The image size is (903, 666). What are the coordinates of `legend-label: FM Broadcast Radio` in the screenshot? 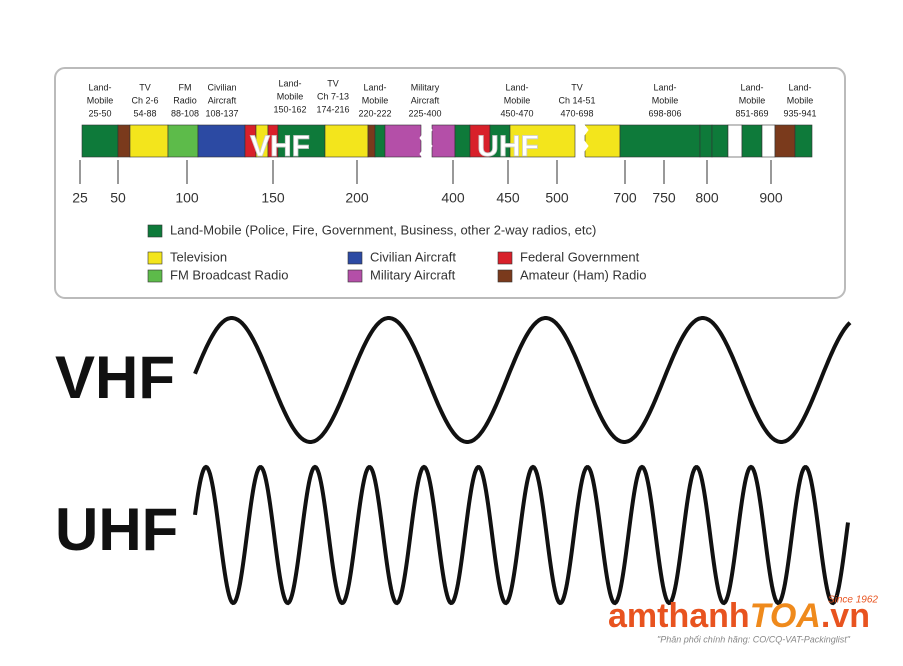 It's located at (229, 274).